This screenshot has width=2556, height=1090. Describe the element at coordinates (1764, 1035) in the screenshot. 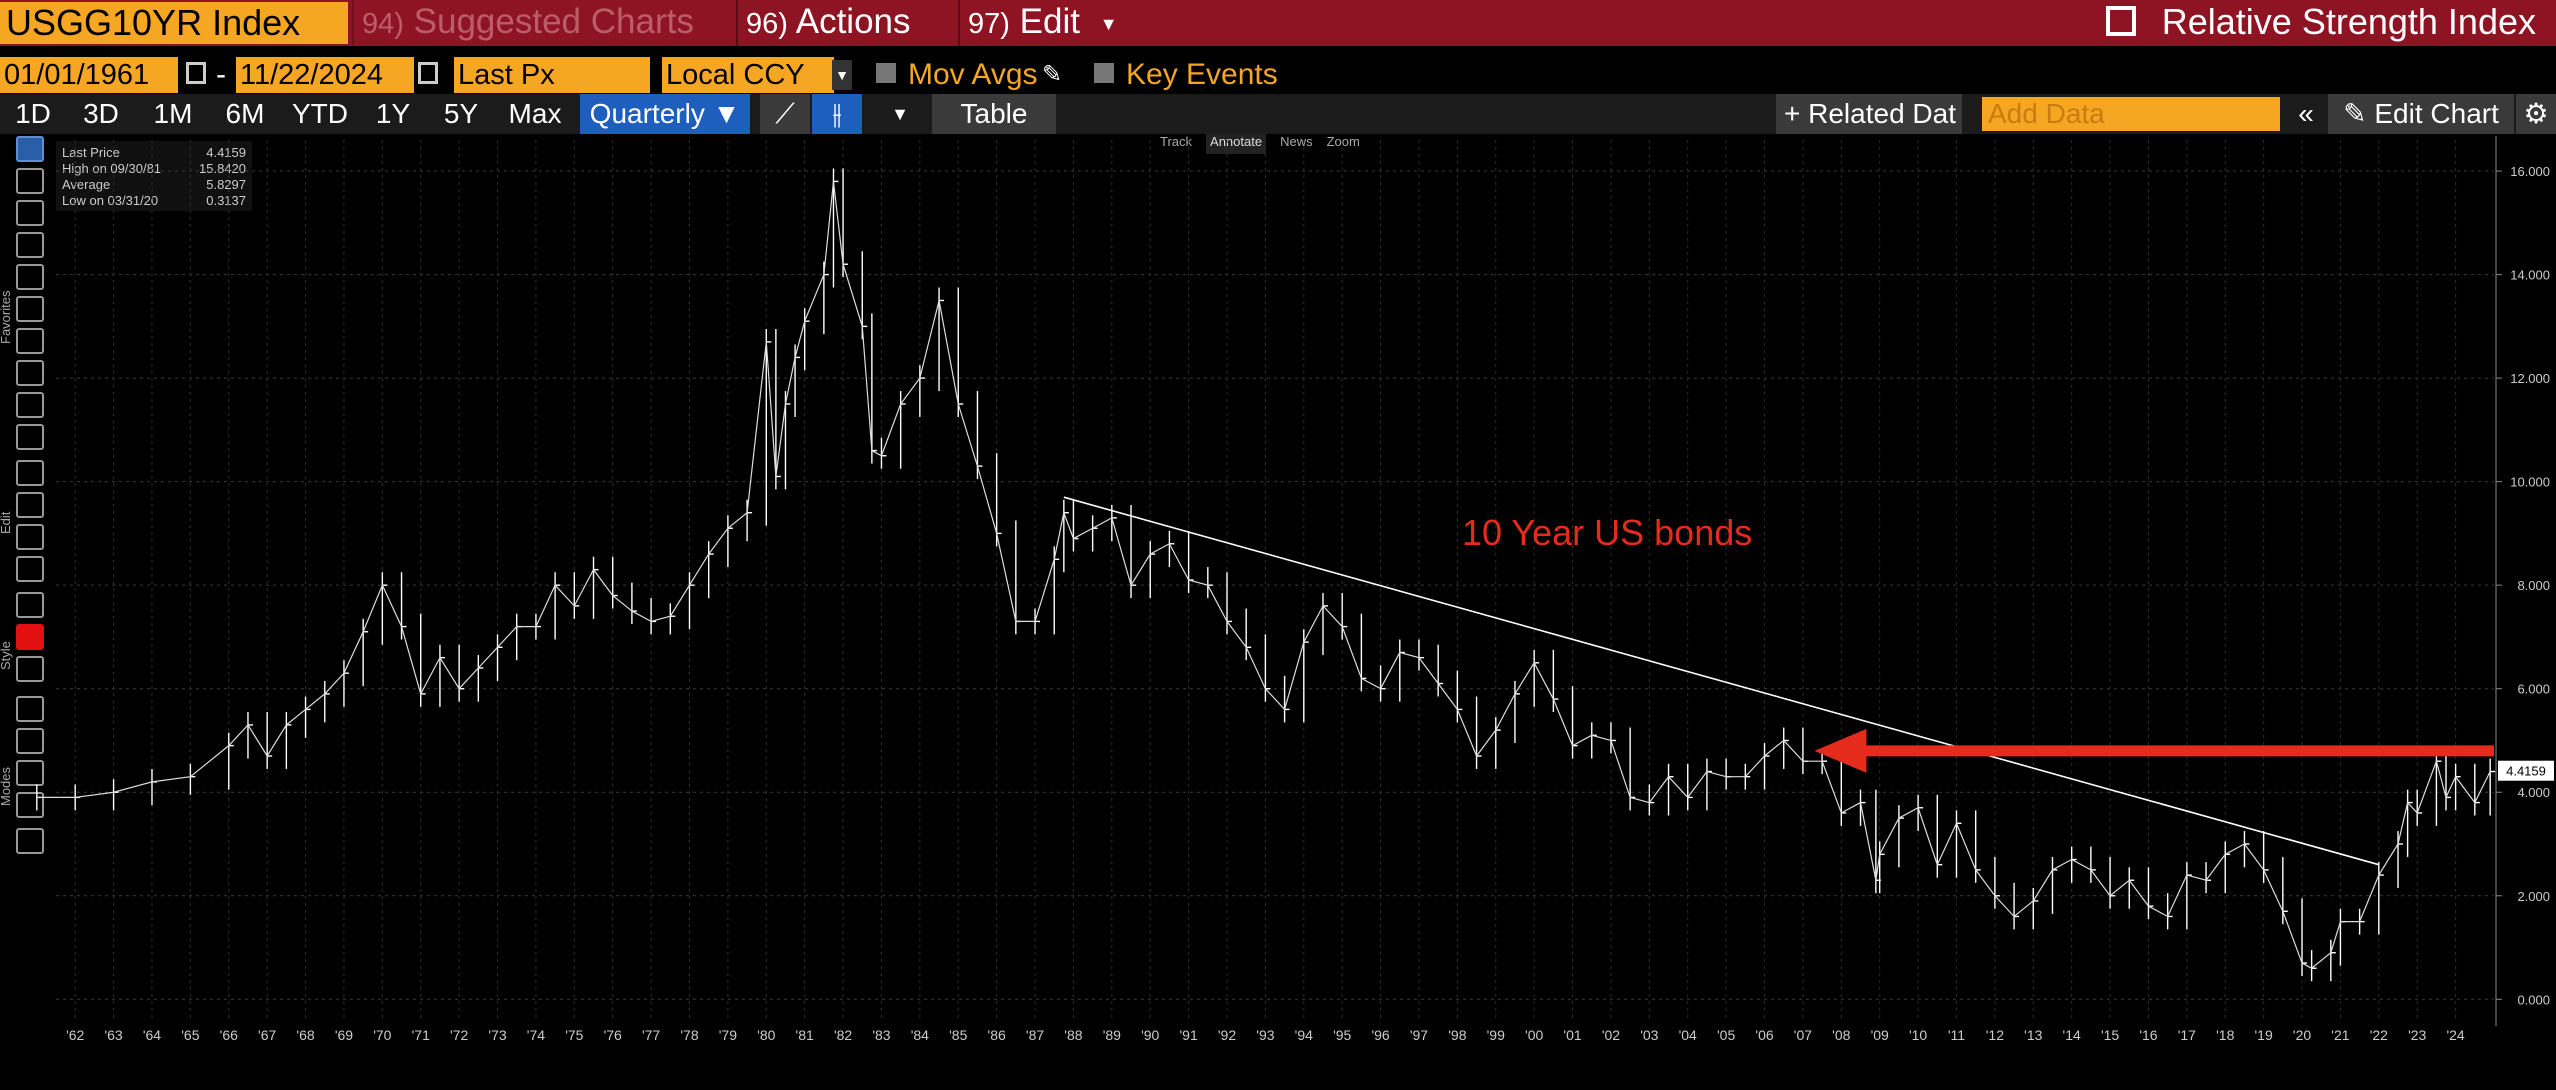

I see `x-tick-label: '06` at that location.